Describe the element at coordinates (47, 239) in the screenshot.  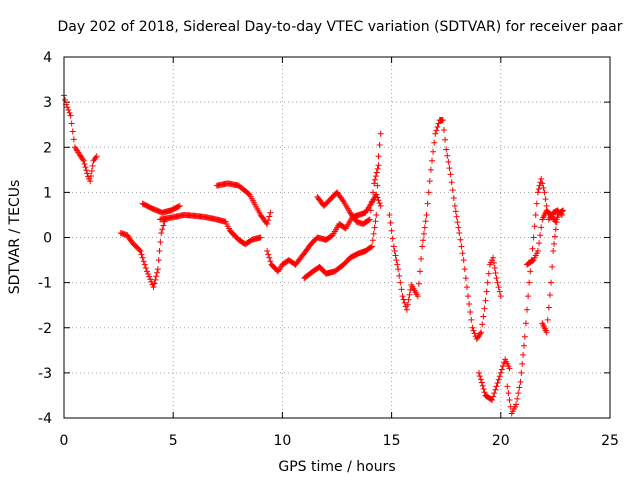
I see `y-tick-label: 0` at that location.